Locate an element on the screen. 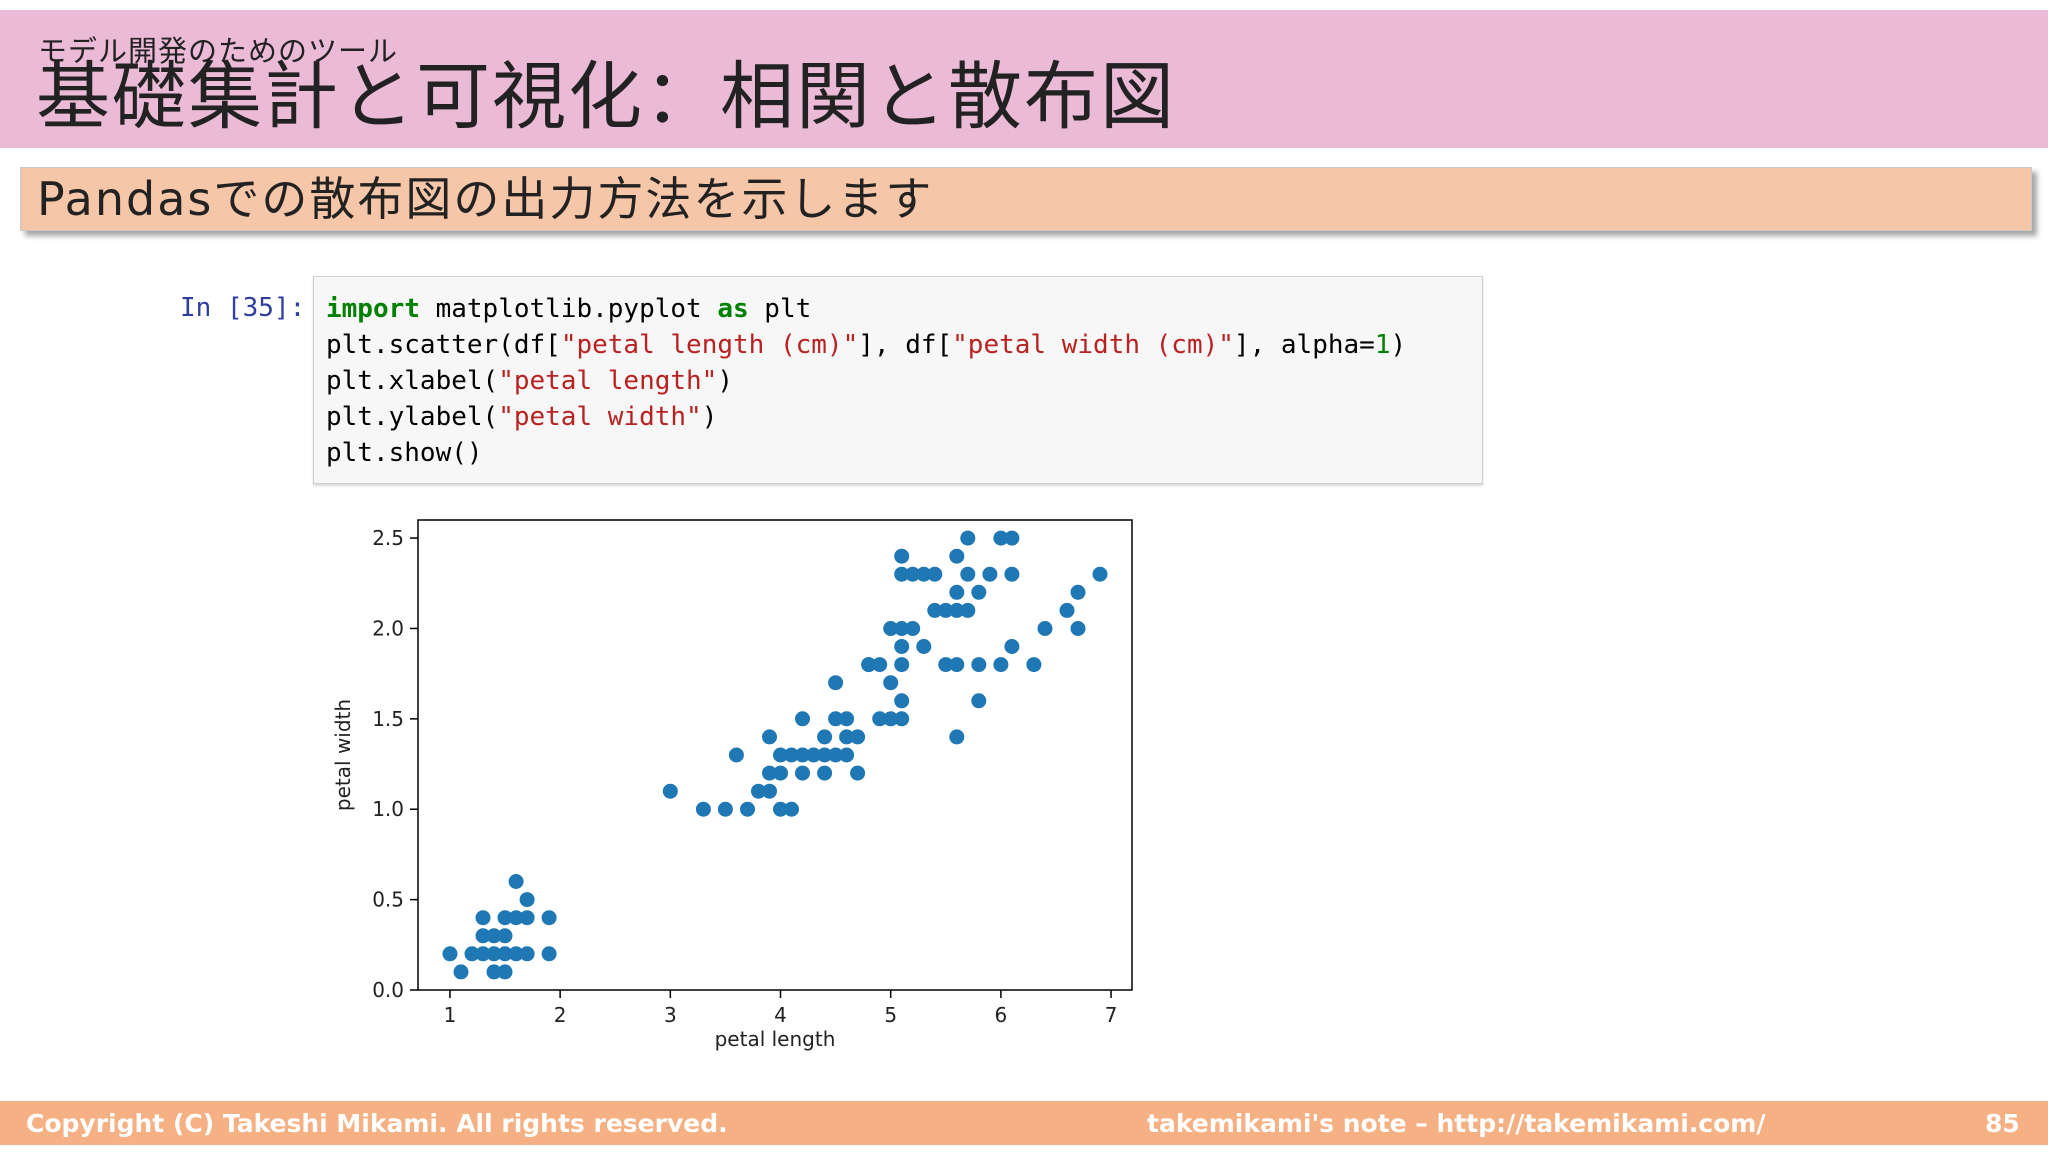  section-banner: Pandasでの散布図の出力方法を示します is located at coordinates (1026, 199).